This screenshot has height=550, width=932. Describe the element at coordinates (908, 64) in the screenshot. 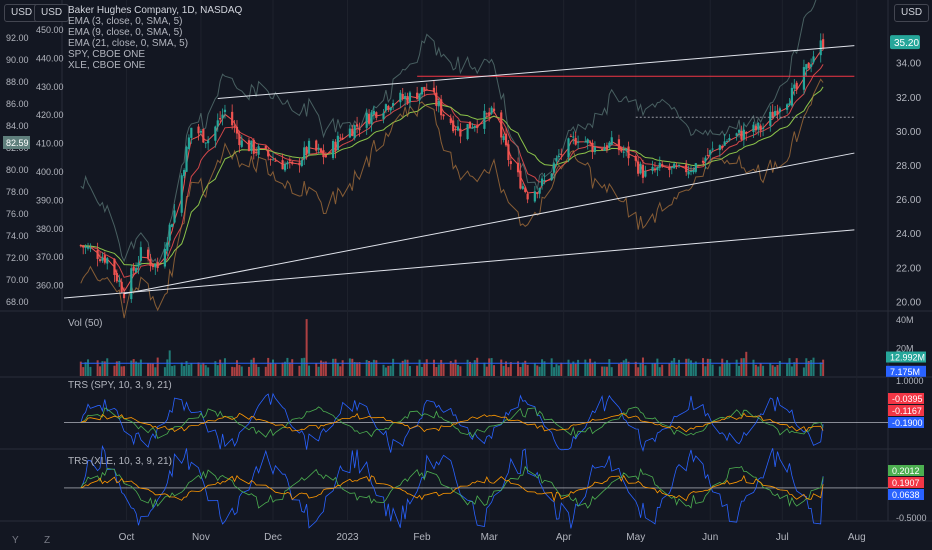

I see `right-axis-tick: 34.00` at that location.